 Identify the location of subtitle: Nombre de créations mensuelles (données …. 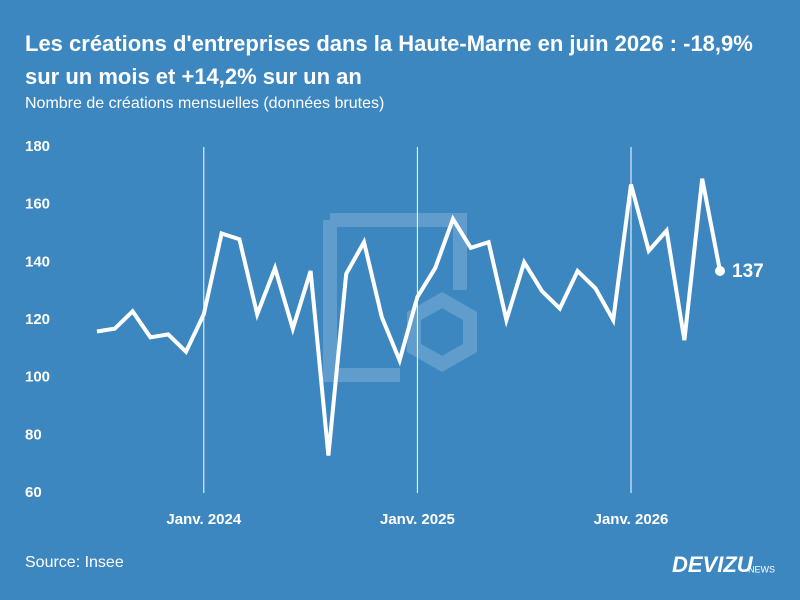
(204, 103).